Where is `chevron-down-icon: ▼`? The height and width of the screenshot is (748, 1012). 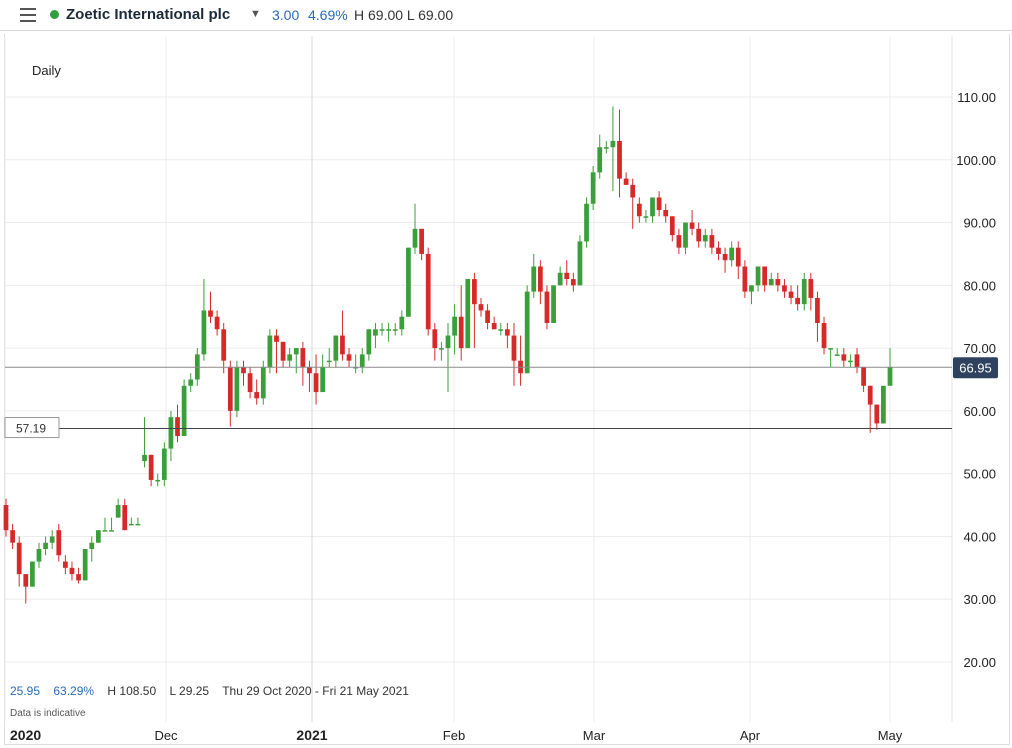 chevron-down-icon: ▼ is located at coordinates (255, 14).